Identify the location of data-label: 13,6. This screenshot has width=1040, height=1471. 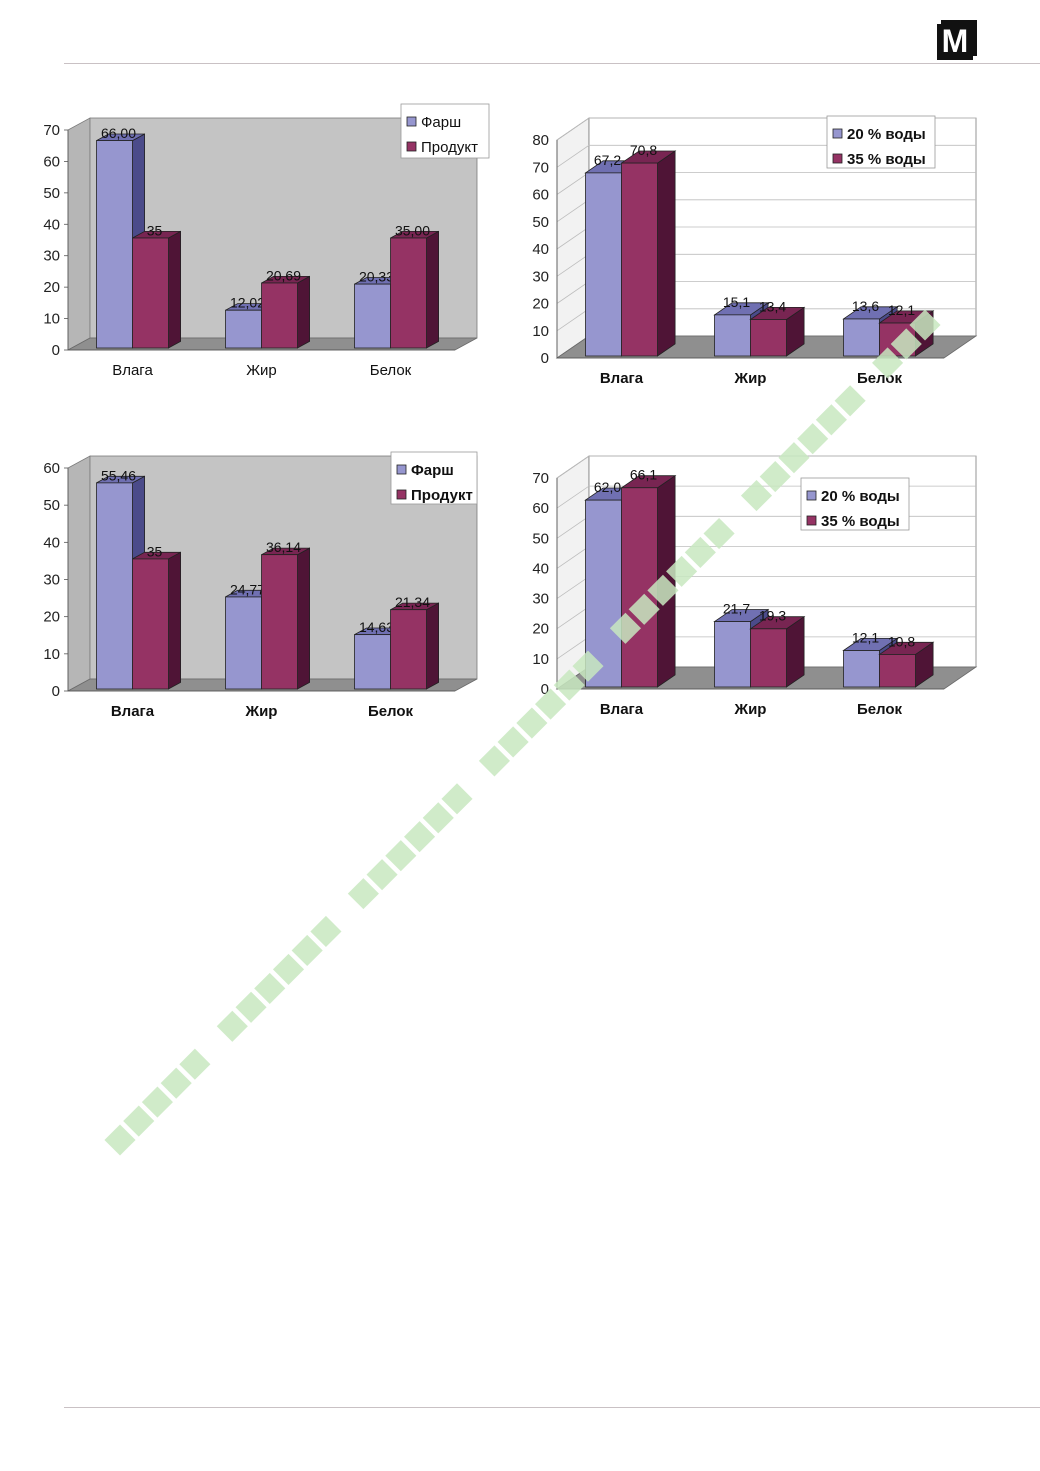
(865, 306).